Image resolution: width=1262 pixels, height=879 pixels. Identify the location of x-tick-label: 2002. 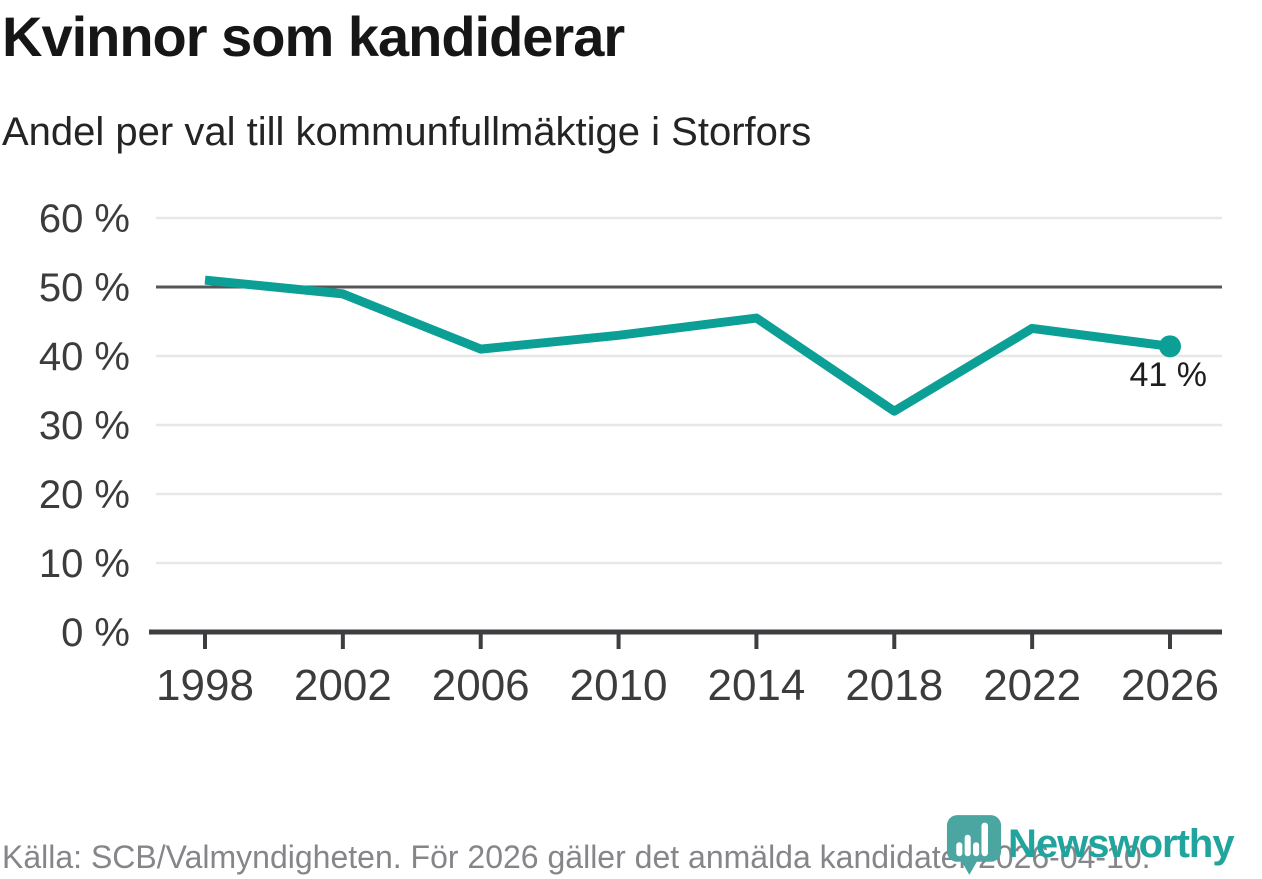
(343, 685).